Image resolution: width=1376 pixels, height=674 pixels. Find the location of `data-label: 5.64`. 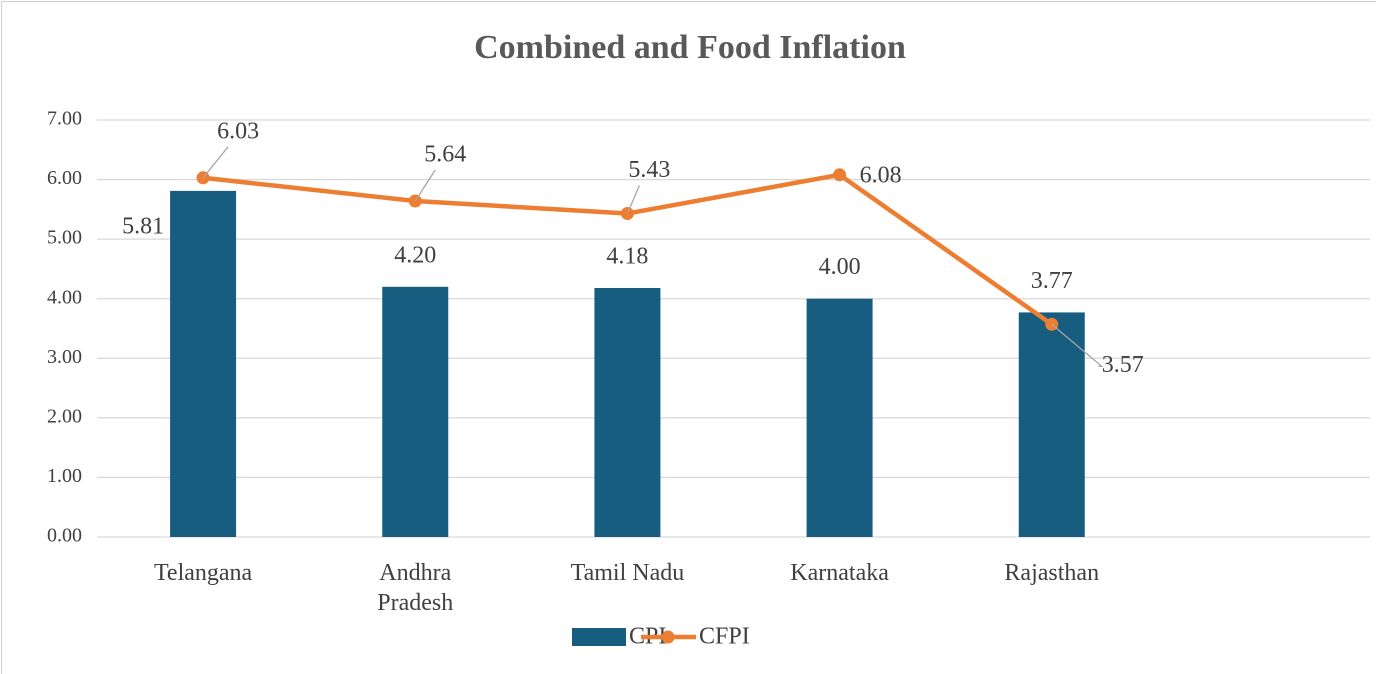

data-label: 5.64 is located at coordinates (445, 155).